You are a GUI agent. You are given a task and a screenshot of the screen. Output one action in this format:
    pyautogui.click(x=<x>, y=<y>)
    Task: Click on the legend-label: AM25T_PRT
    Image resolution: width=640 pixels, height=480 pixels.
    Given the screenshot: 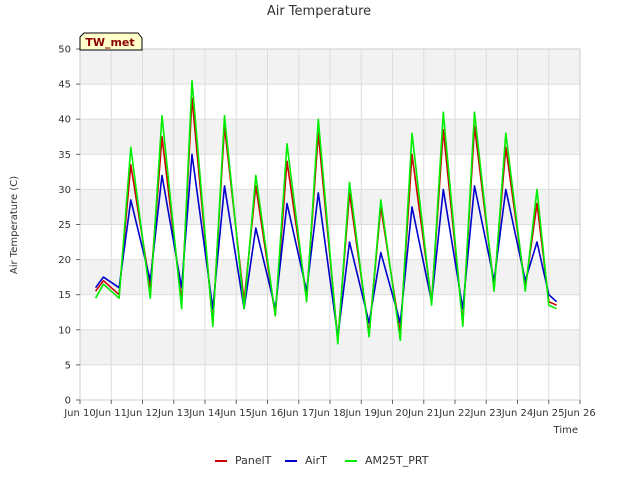 What is the action you would take?
    pyautogui.click(x=397, y=460)
    